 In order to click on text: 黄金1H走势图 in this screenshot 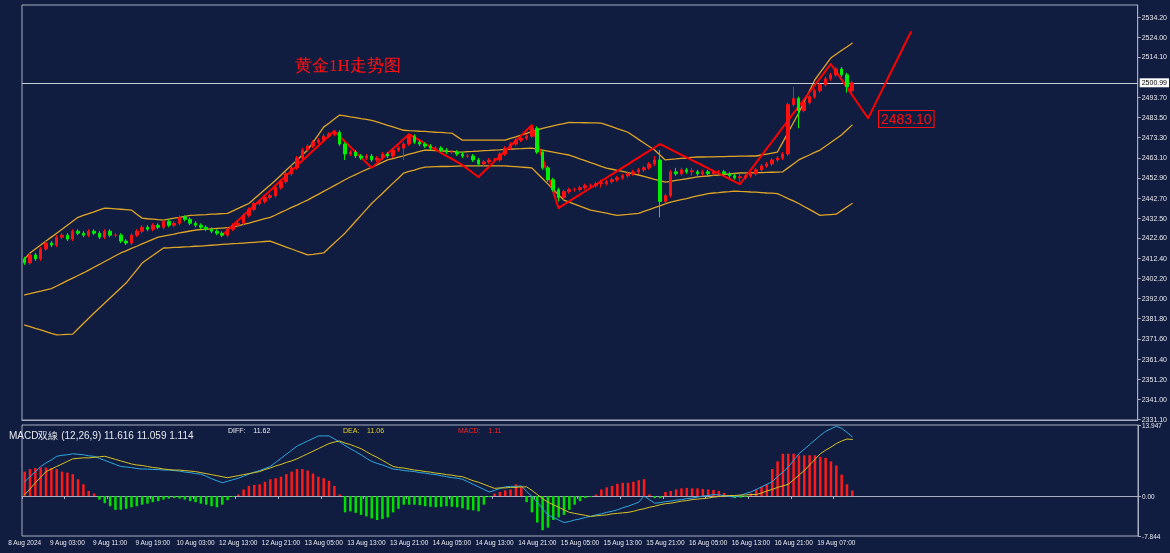, I will do `click(348, 65)`.